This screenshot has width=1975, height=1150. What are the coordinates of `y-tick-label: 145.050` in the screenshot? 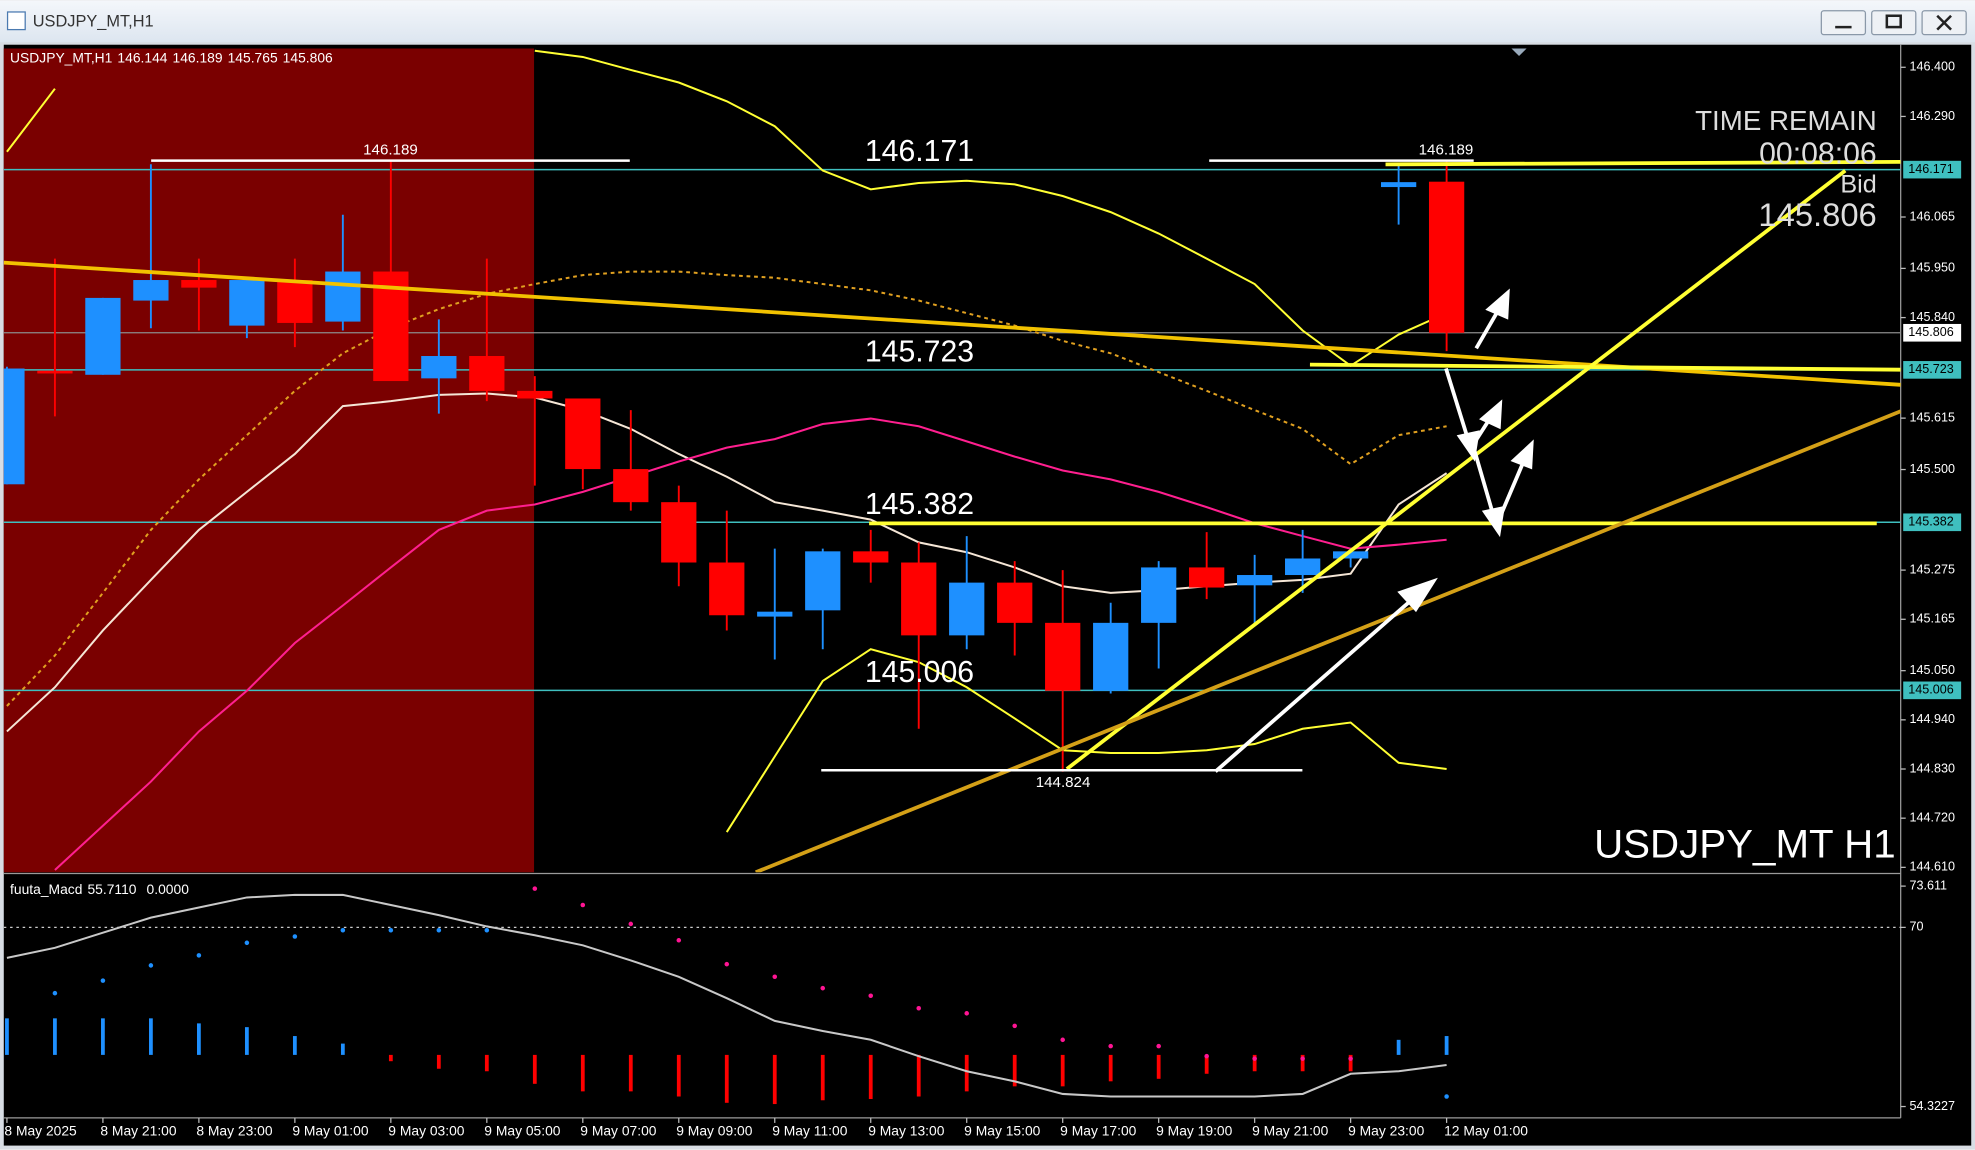 It's located at (1932, 670).